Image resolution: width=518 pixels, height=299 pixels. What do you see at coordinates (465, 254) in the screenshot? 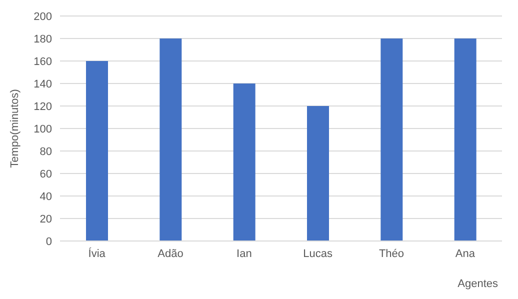
I see `x-tick-label: Ana` at bounding box center [465, 254].